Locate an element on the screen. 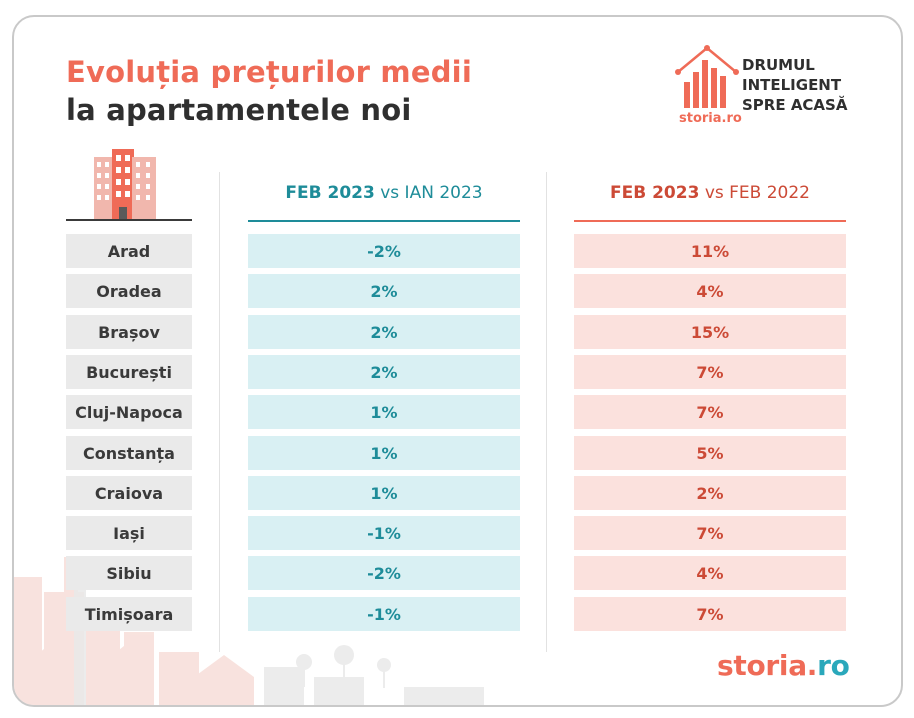  slogan-line: DRUMUL is located at coordinates (778, 65).